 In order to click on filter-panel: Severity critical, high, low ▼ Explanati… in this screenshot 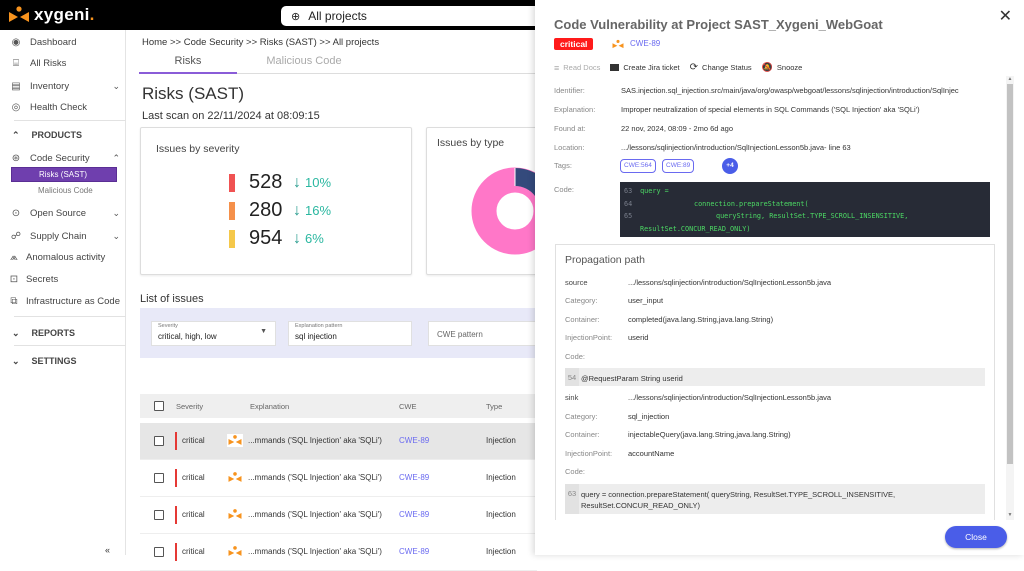, I will do `click(338, 333)`.